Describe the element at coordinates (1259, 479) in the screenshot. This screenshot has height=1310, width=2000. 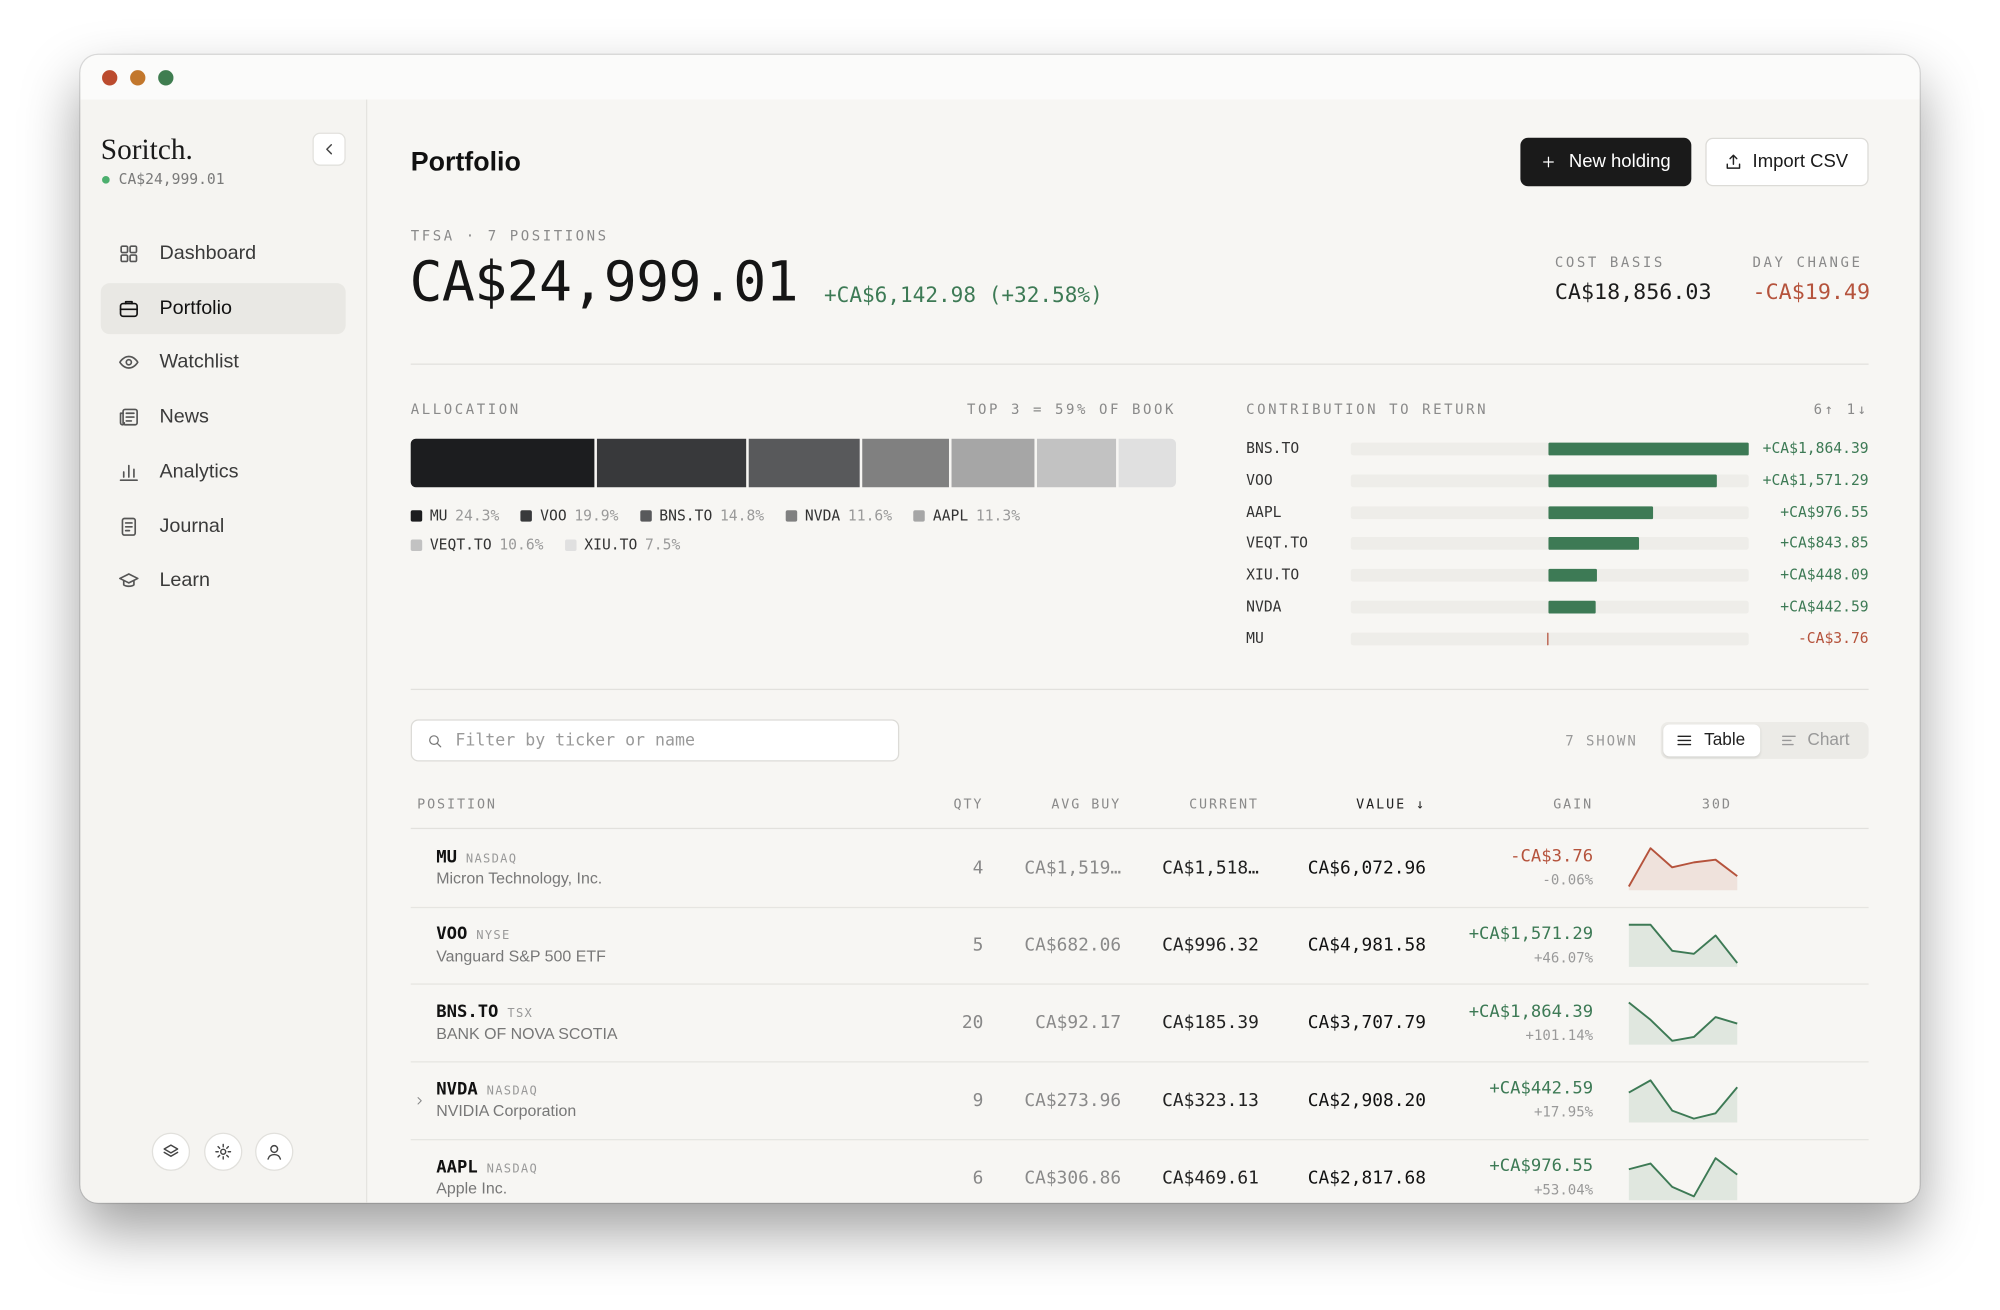
I see `contribution-ticker: VOO` at that location.